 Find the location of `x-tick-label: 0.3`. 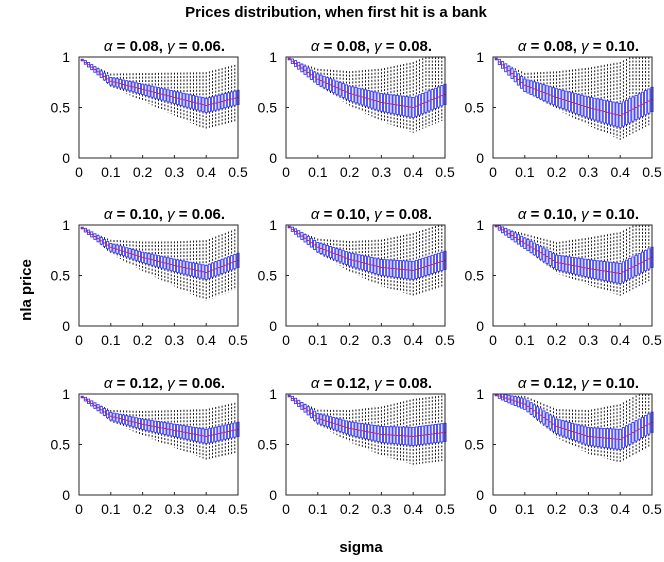

x-tick-label: 0.3 is located at coordinates (175, 172).